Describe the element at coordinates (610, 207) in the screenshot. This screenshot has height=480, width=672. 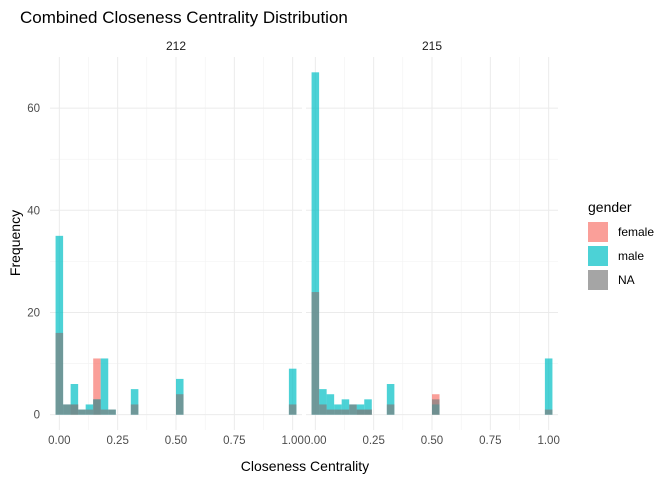
I see `legend-title: gender` at that location.